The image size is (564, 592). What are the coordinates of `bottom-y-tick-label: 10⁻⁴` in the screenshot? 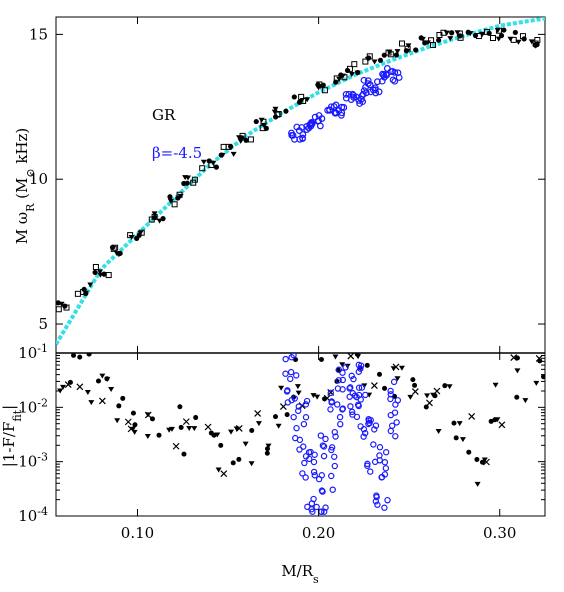 It's located at (33, 515).